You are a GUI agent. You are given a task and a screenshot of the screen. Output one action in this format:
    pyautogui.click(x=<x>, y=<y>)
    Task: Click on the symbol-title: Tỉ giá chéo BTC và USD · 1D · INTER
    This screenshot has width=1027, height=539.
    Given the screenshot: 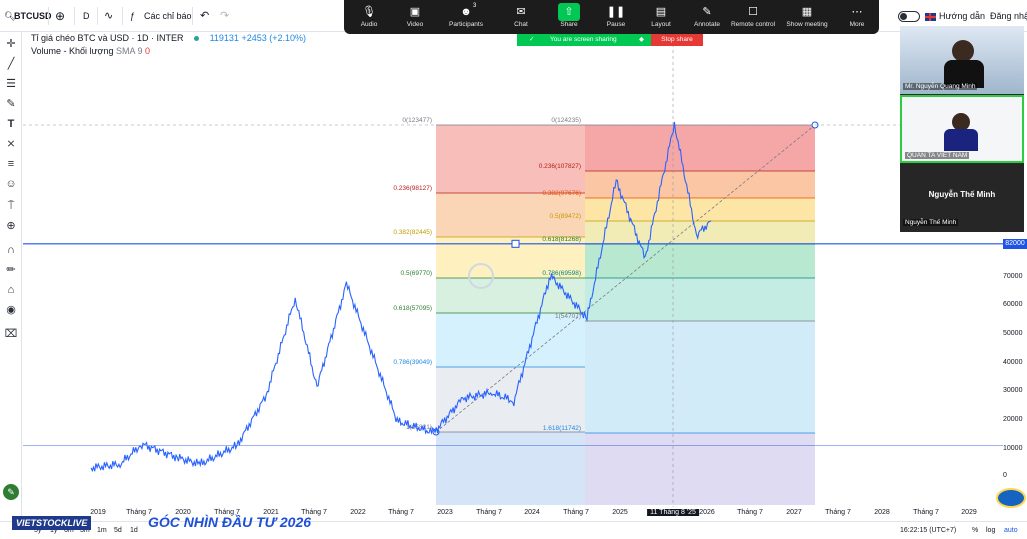 What is the action you would take?
    pyautogui.click(x=107, y=38)
    